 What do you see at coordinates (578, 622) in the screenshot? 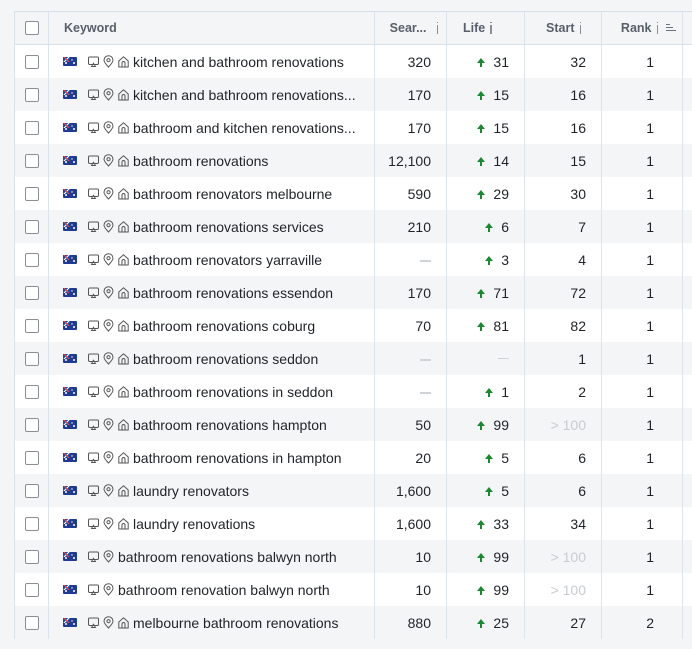
I see `start-rank-value: 27` at bounding box center [578, 622].